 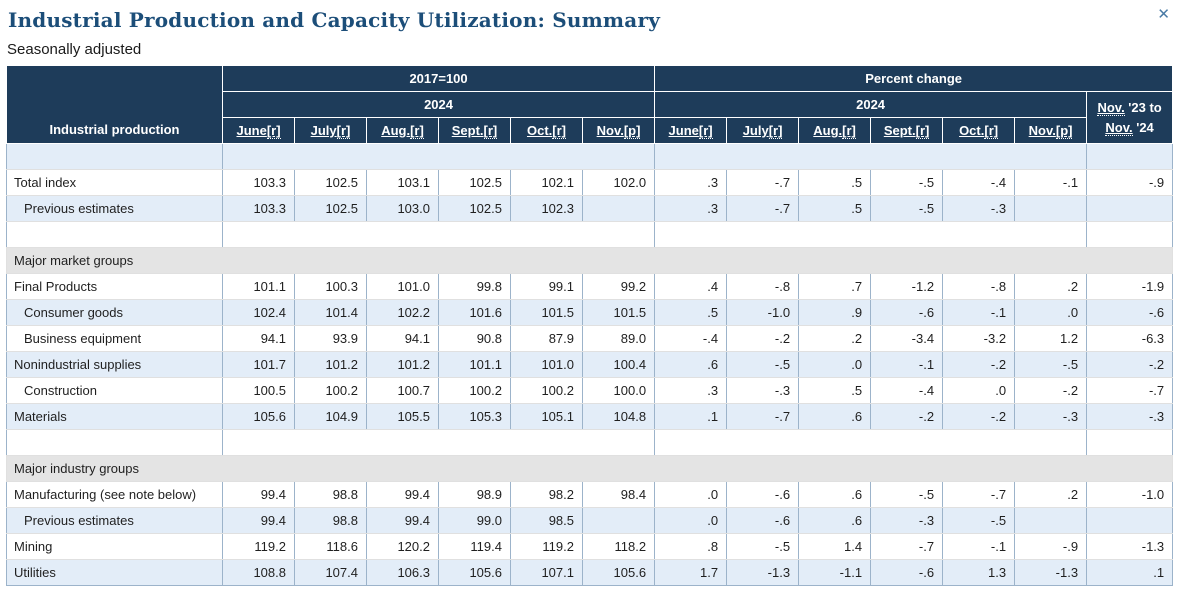 I want to click on close-icon: ✕, so click(x=1163, y=14).